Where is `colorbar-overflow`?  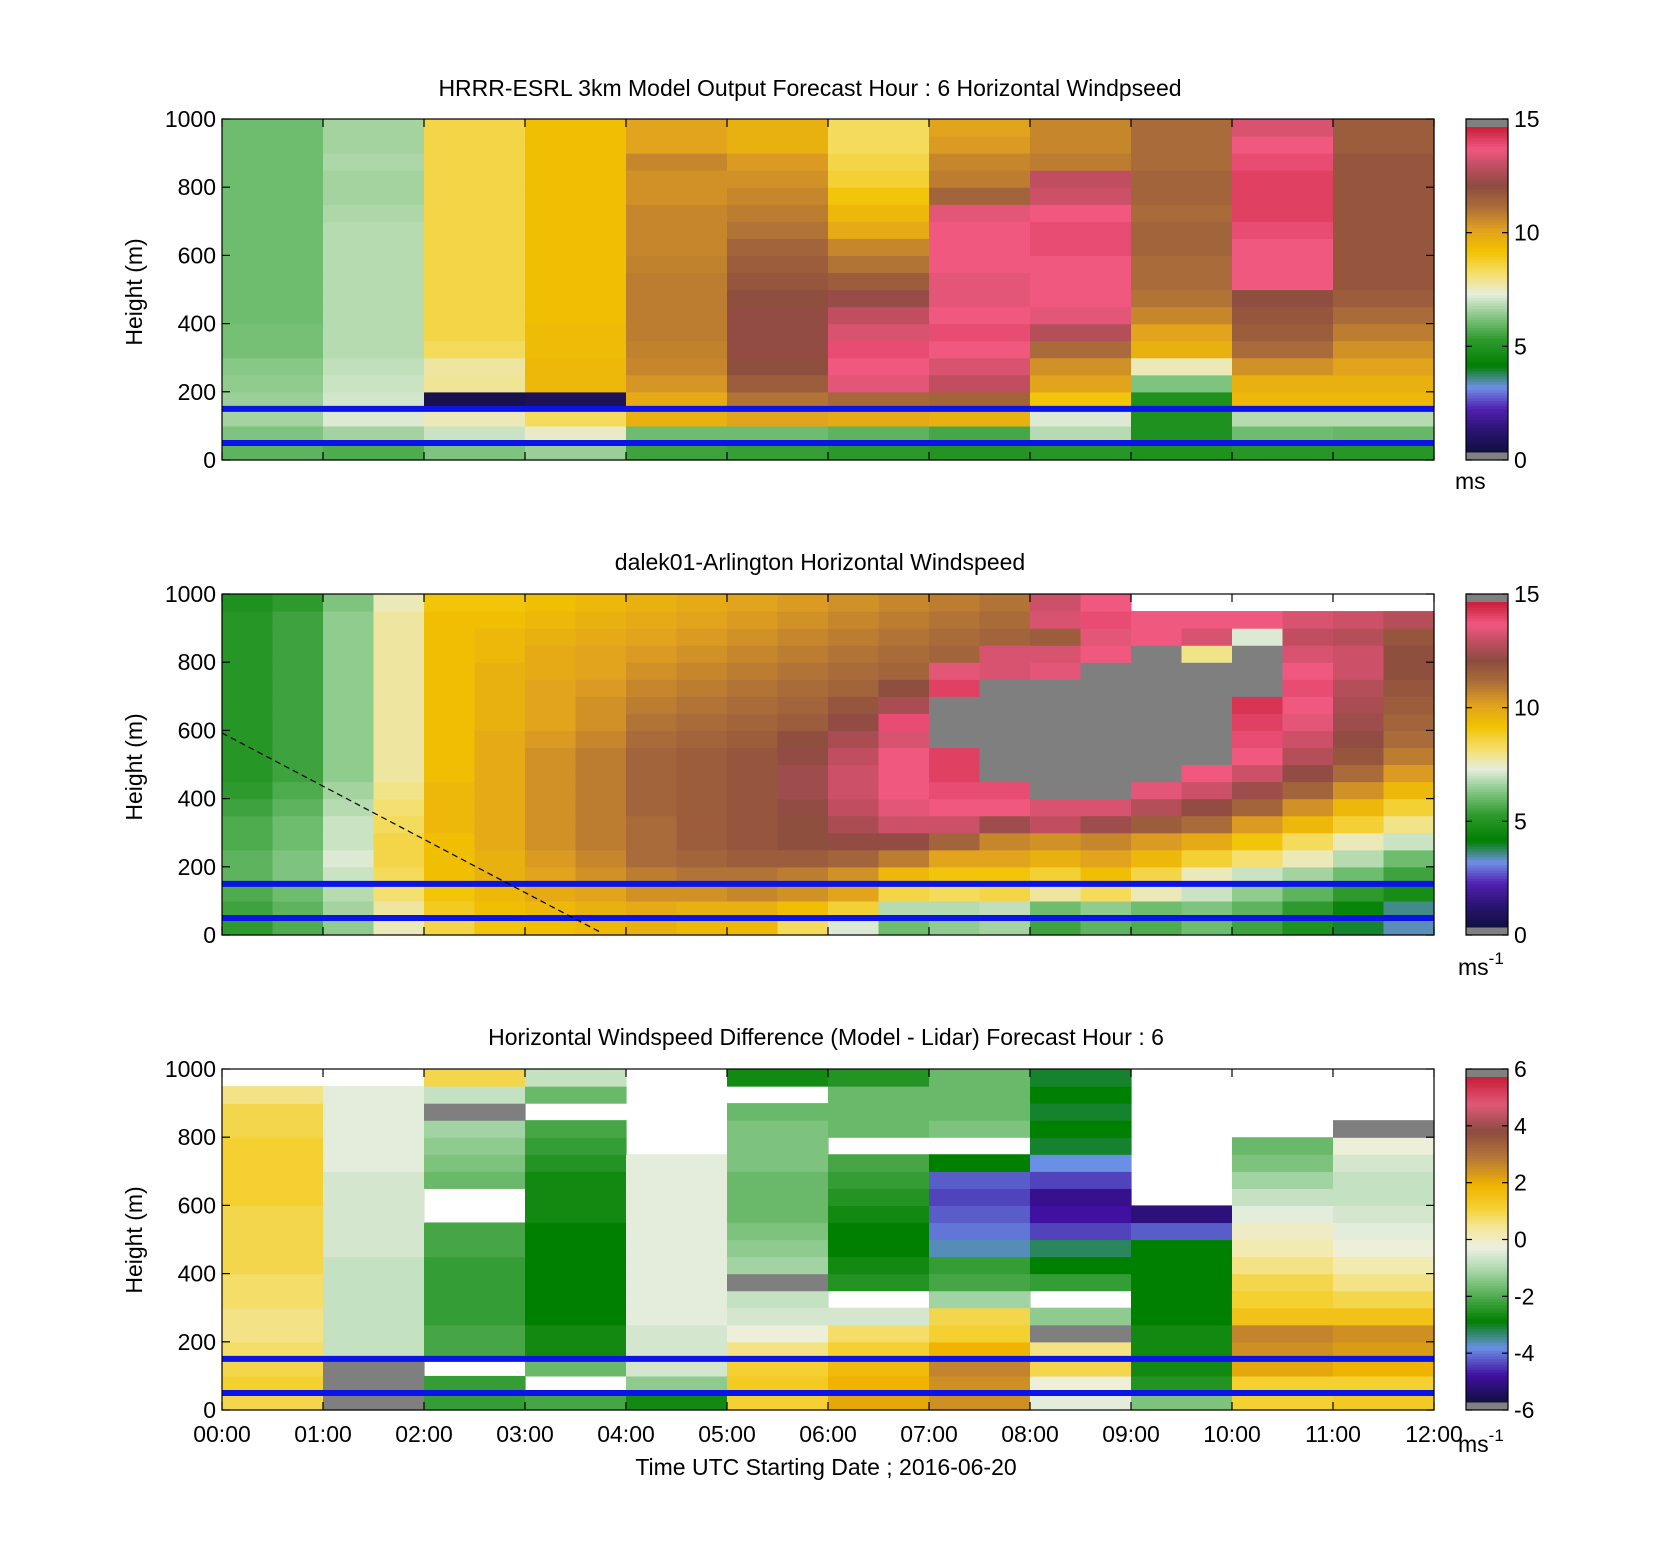 colorbar-overflow is located at coordinates (1487, 123).